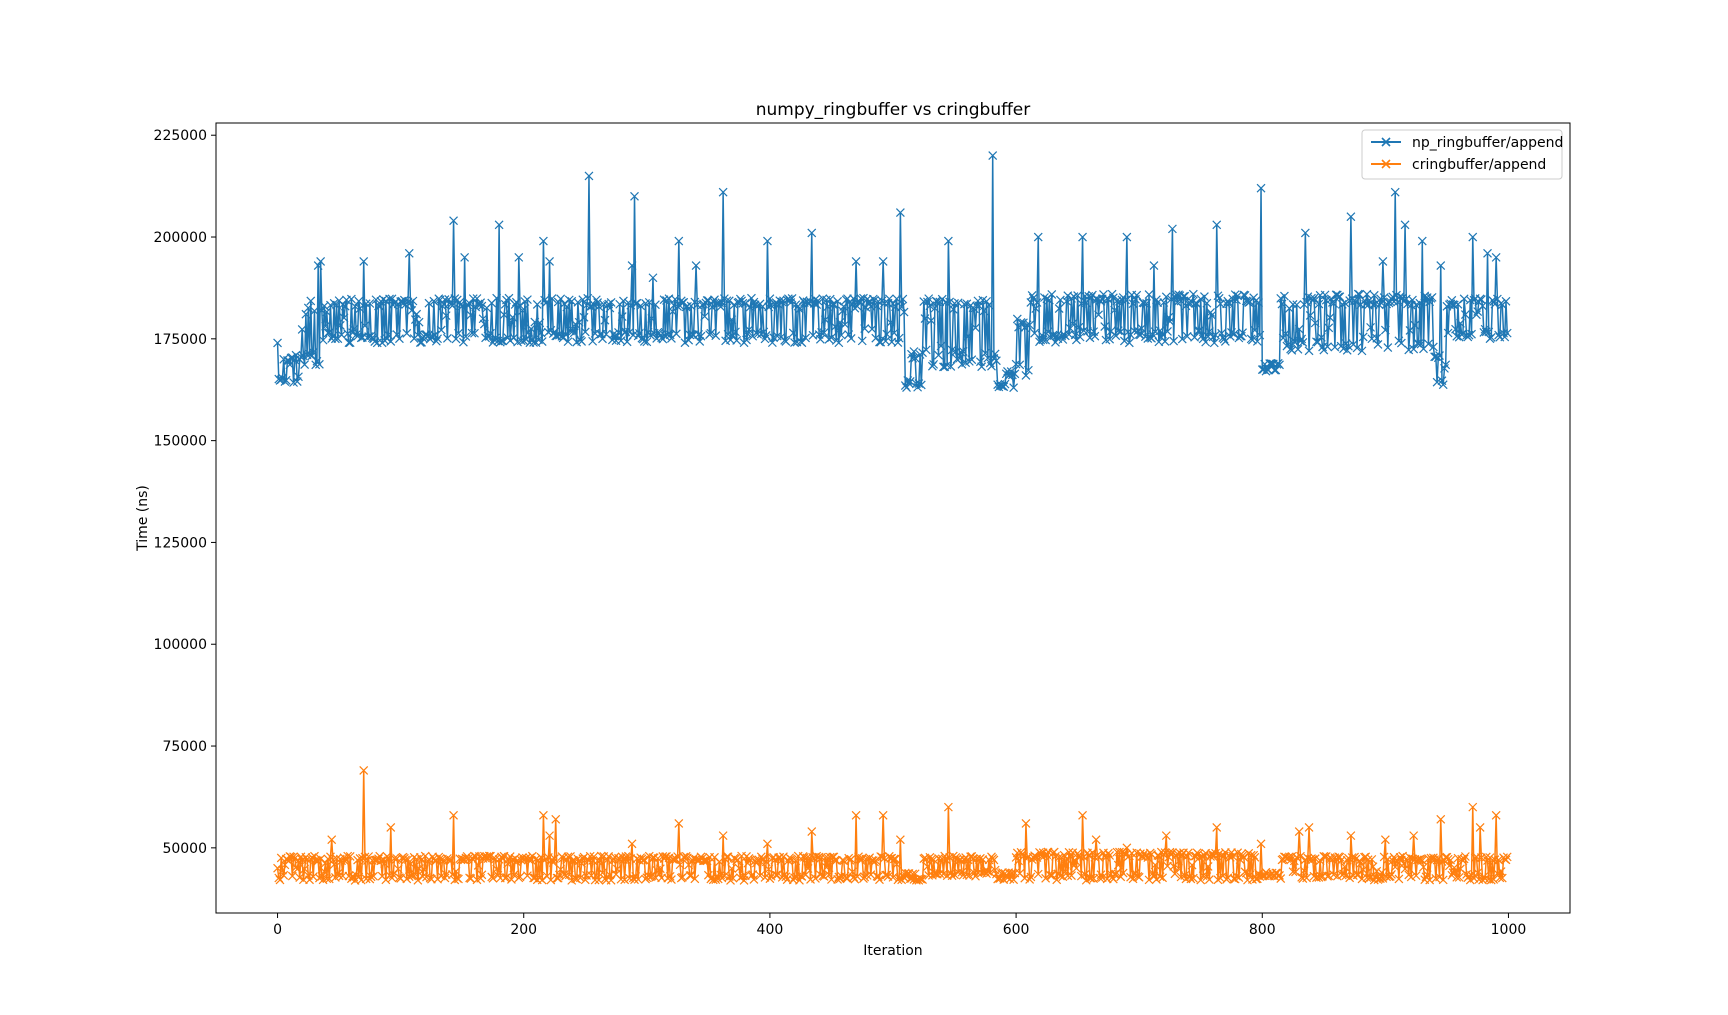 Image resolution: width=1728 pixels, height=1015 pixels. I want to click on legend-marker-cringbuffer, so click(1386, 164).